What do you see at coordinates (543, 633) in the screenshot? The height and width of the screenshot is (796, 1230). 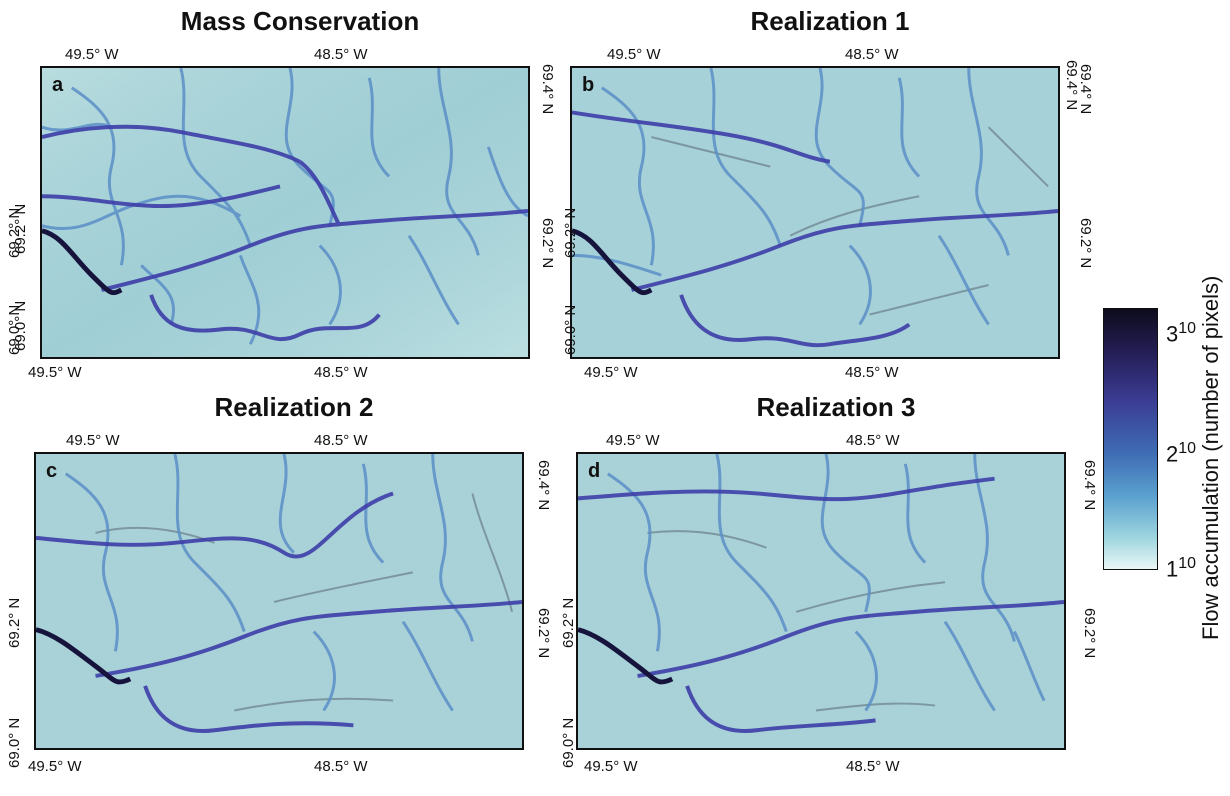 I see `tick-lat-mid-c-right: 69.2° N` at bounding box center [543, 633].